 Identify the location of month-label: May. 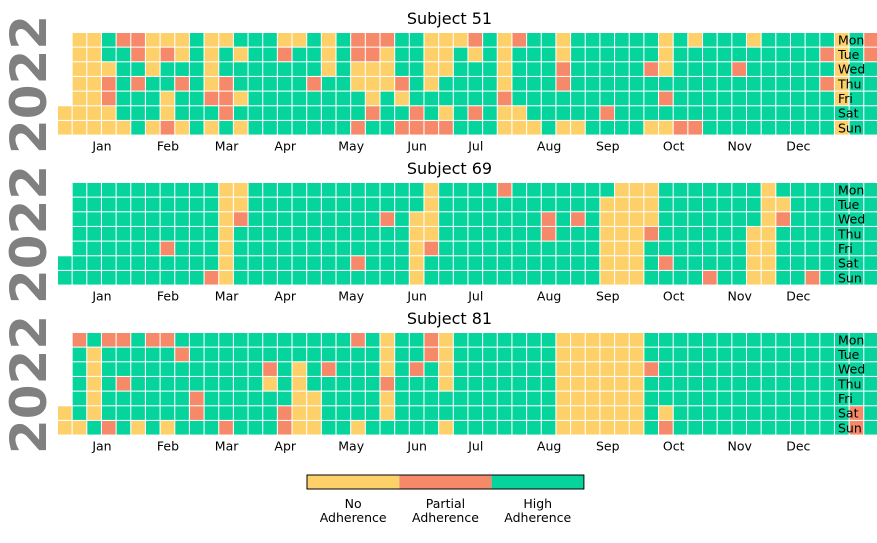
(351, 146).